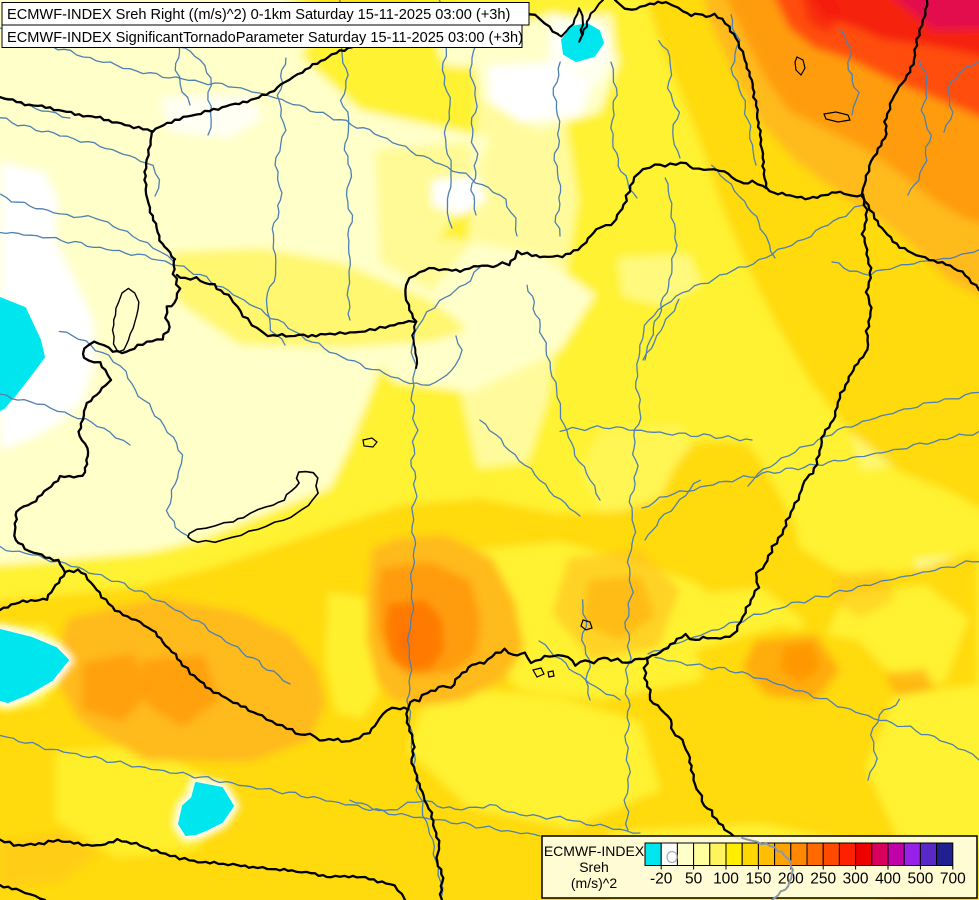  I want to click on svg-text: 400, so click(888, 879).